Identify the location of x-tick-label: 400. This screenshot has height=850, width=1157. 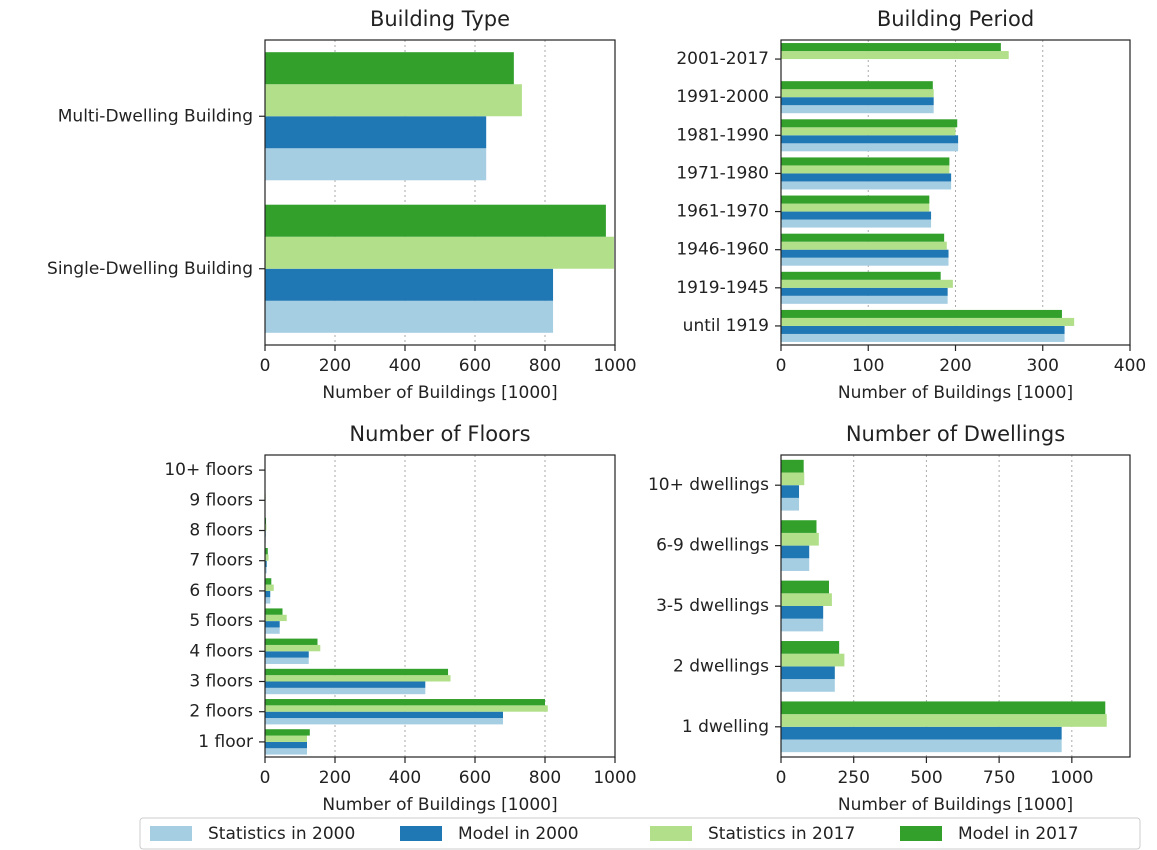
(1130, 366).